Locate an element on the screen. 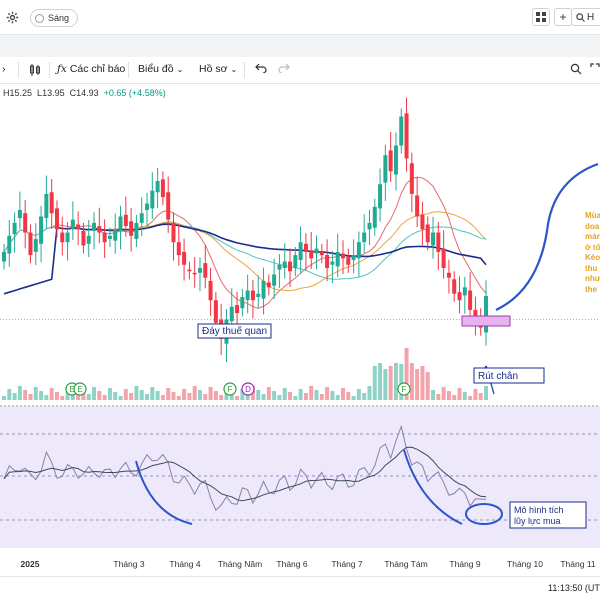 This screenshot has width=600, height=601. grid-icon is located at coordinates (541, 17).